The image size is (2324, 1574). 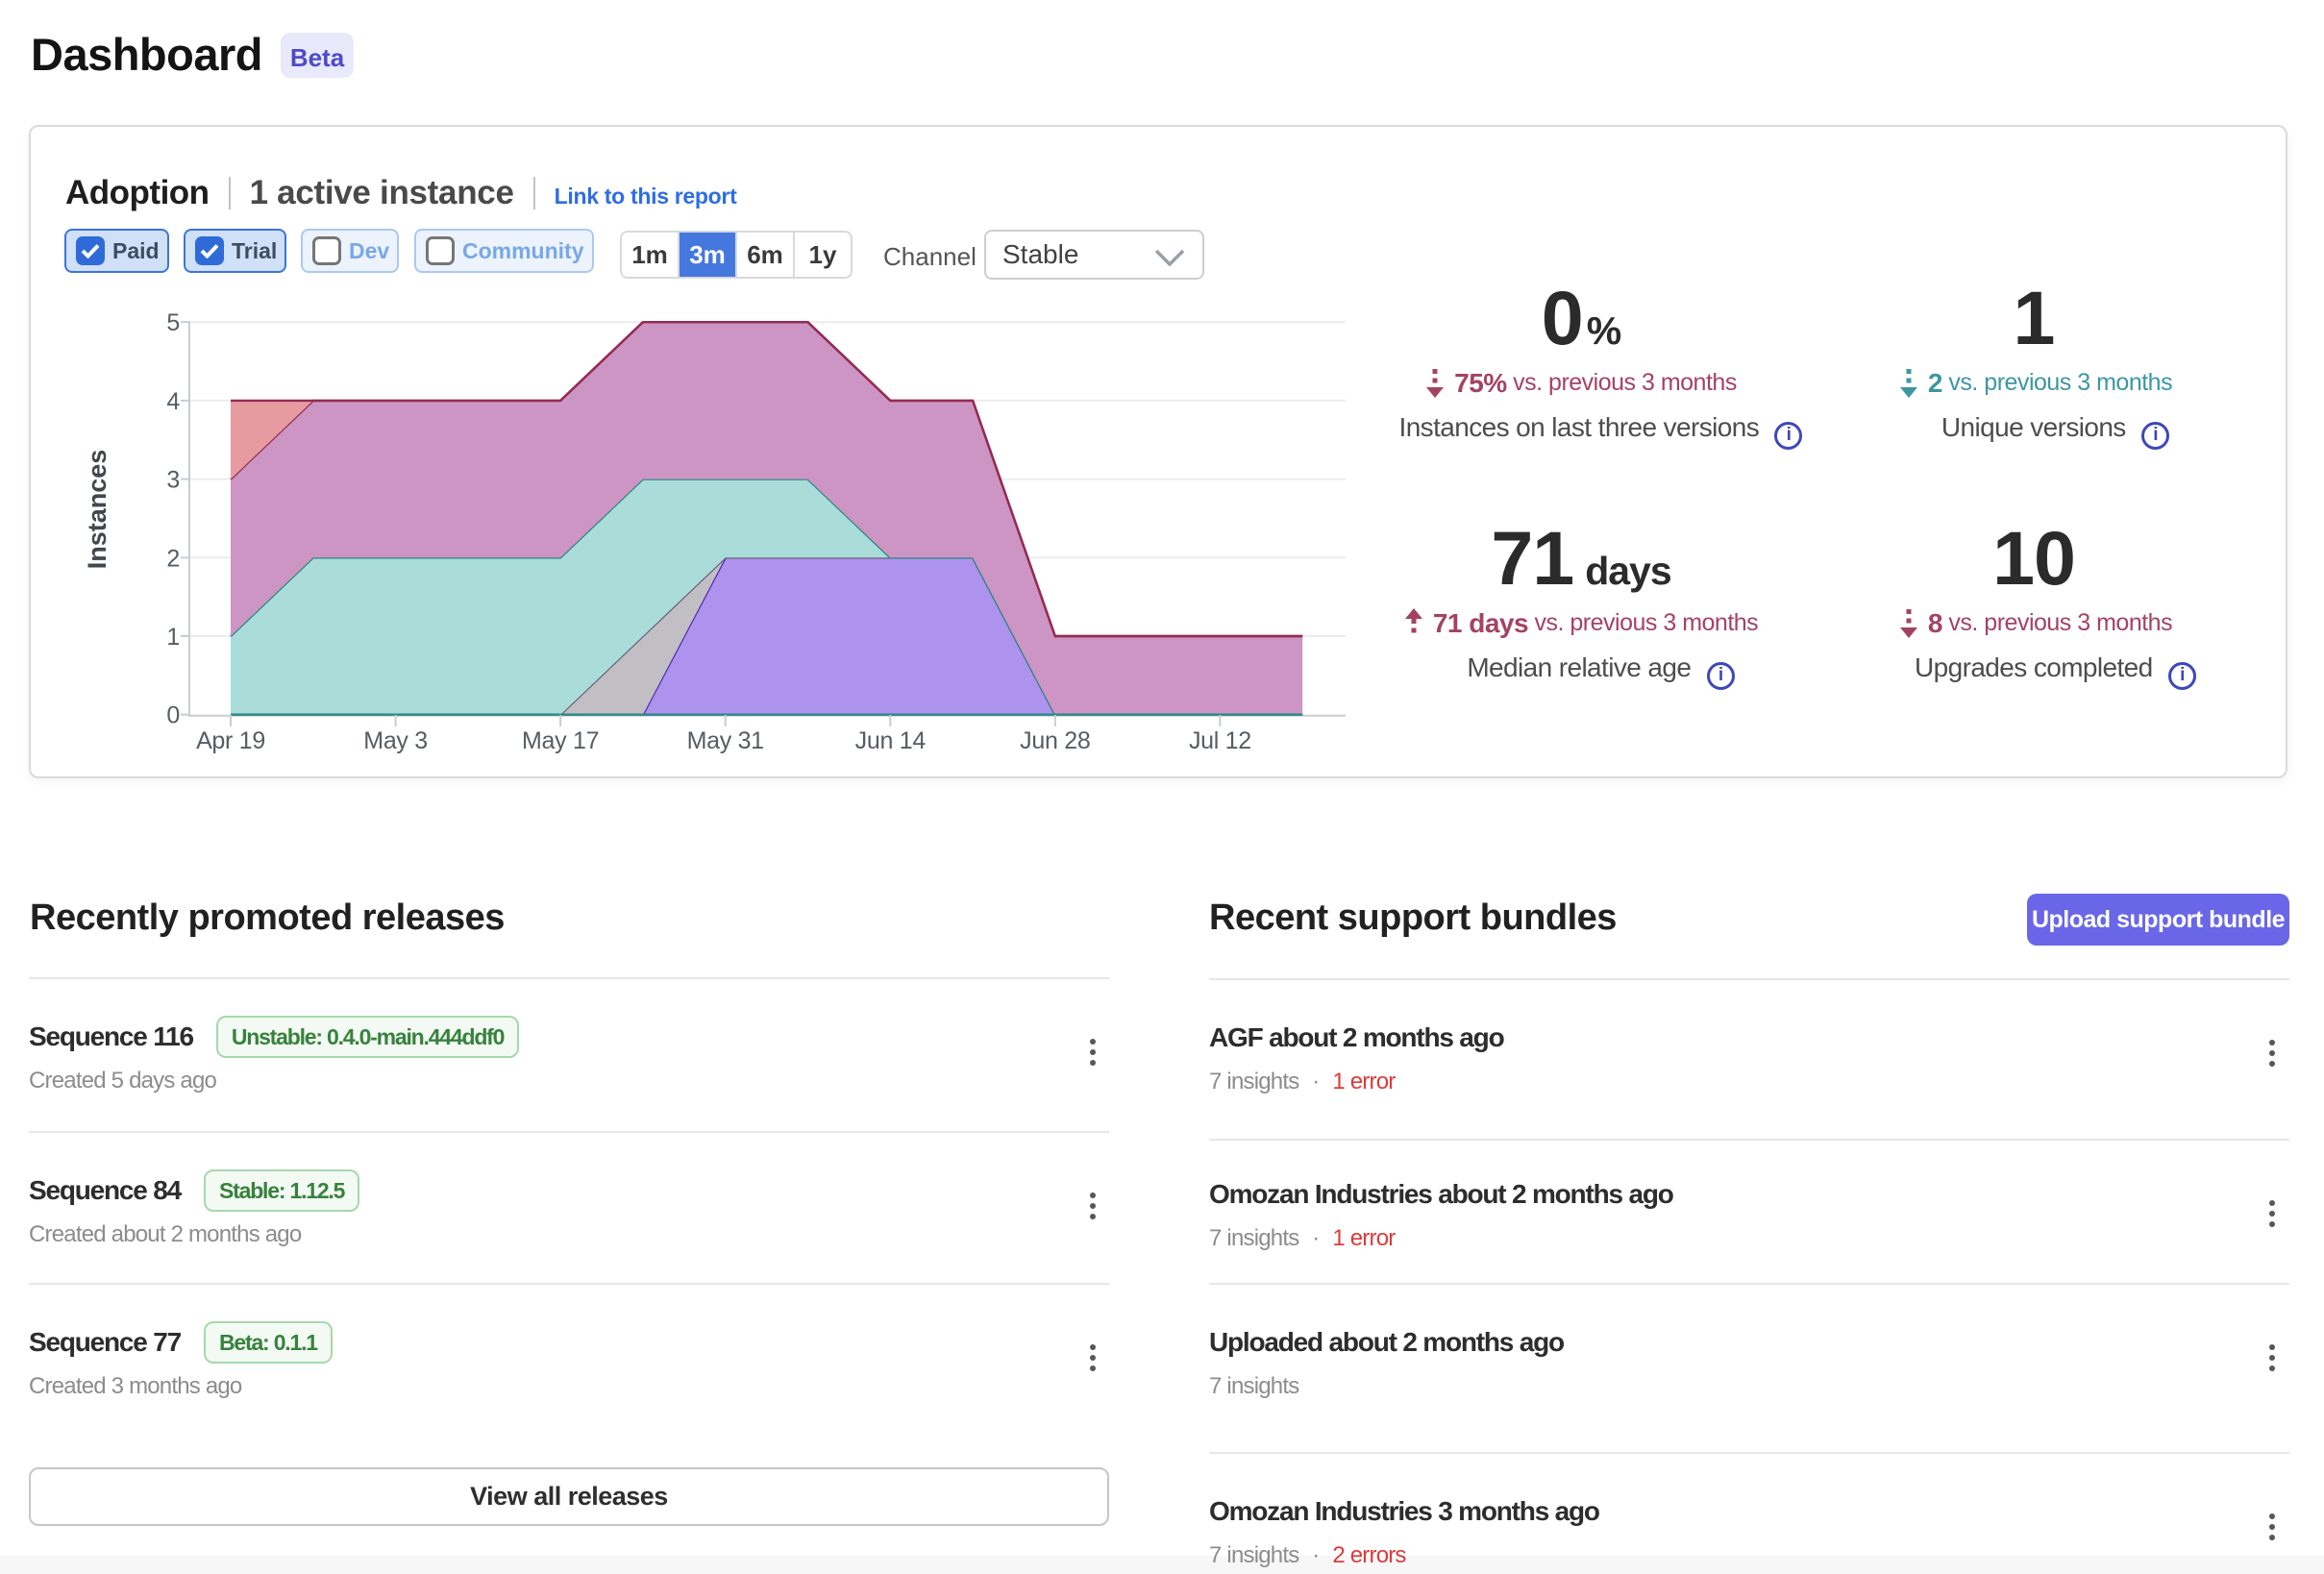 I want to click on svg-text: 4, so click(x=173, y=401).